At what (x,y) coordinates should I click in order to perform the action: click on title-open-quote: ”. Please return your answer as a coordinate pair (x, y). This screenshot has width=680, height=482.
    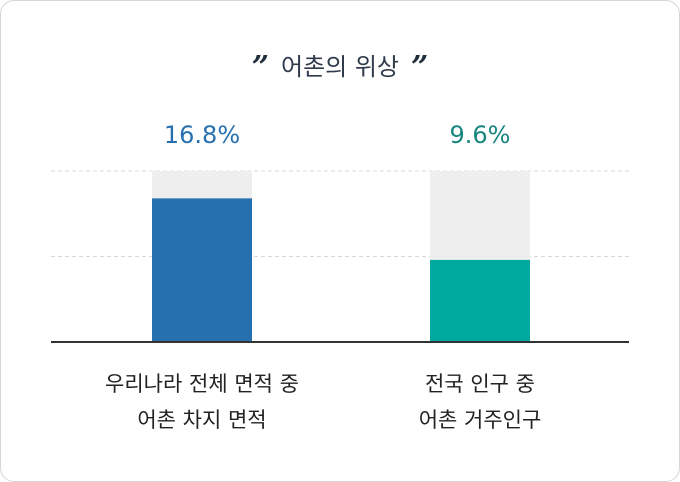
    Looking at the image, I should click on (260, 67).